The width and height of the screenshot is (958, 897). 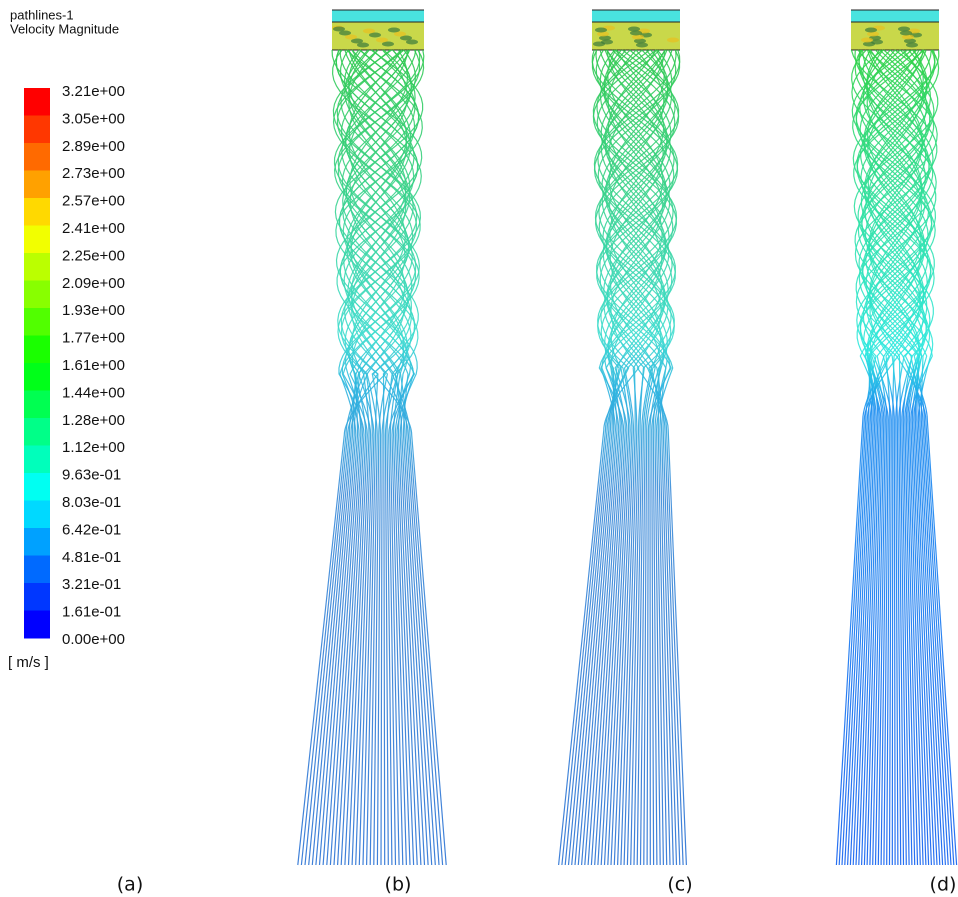 I want to click on panel-label: (b), so click(x=398, y=885).